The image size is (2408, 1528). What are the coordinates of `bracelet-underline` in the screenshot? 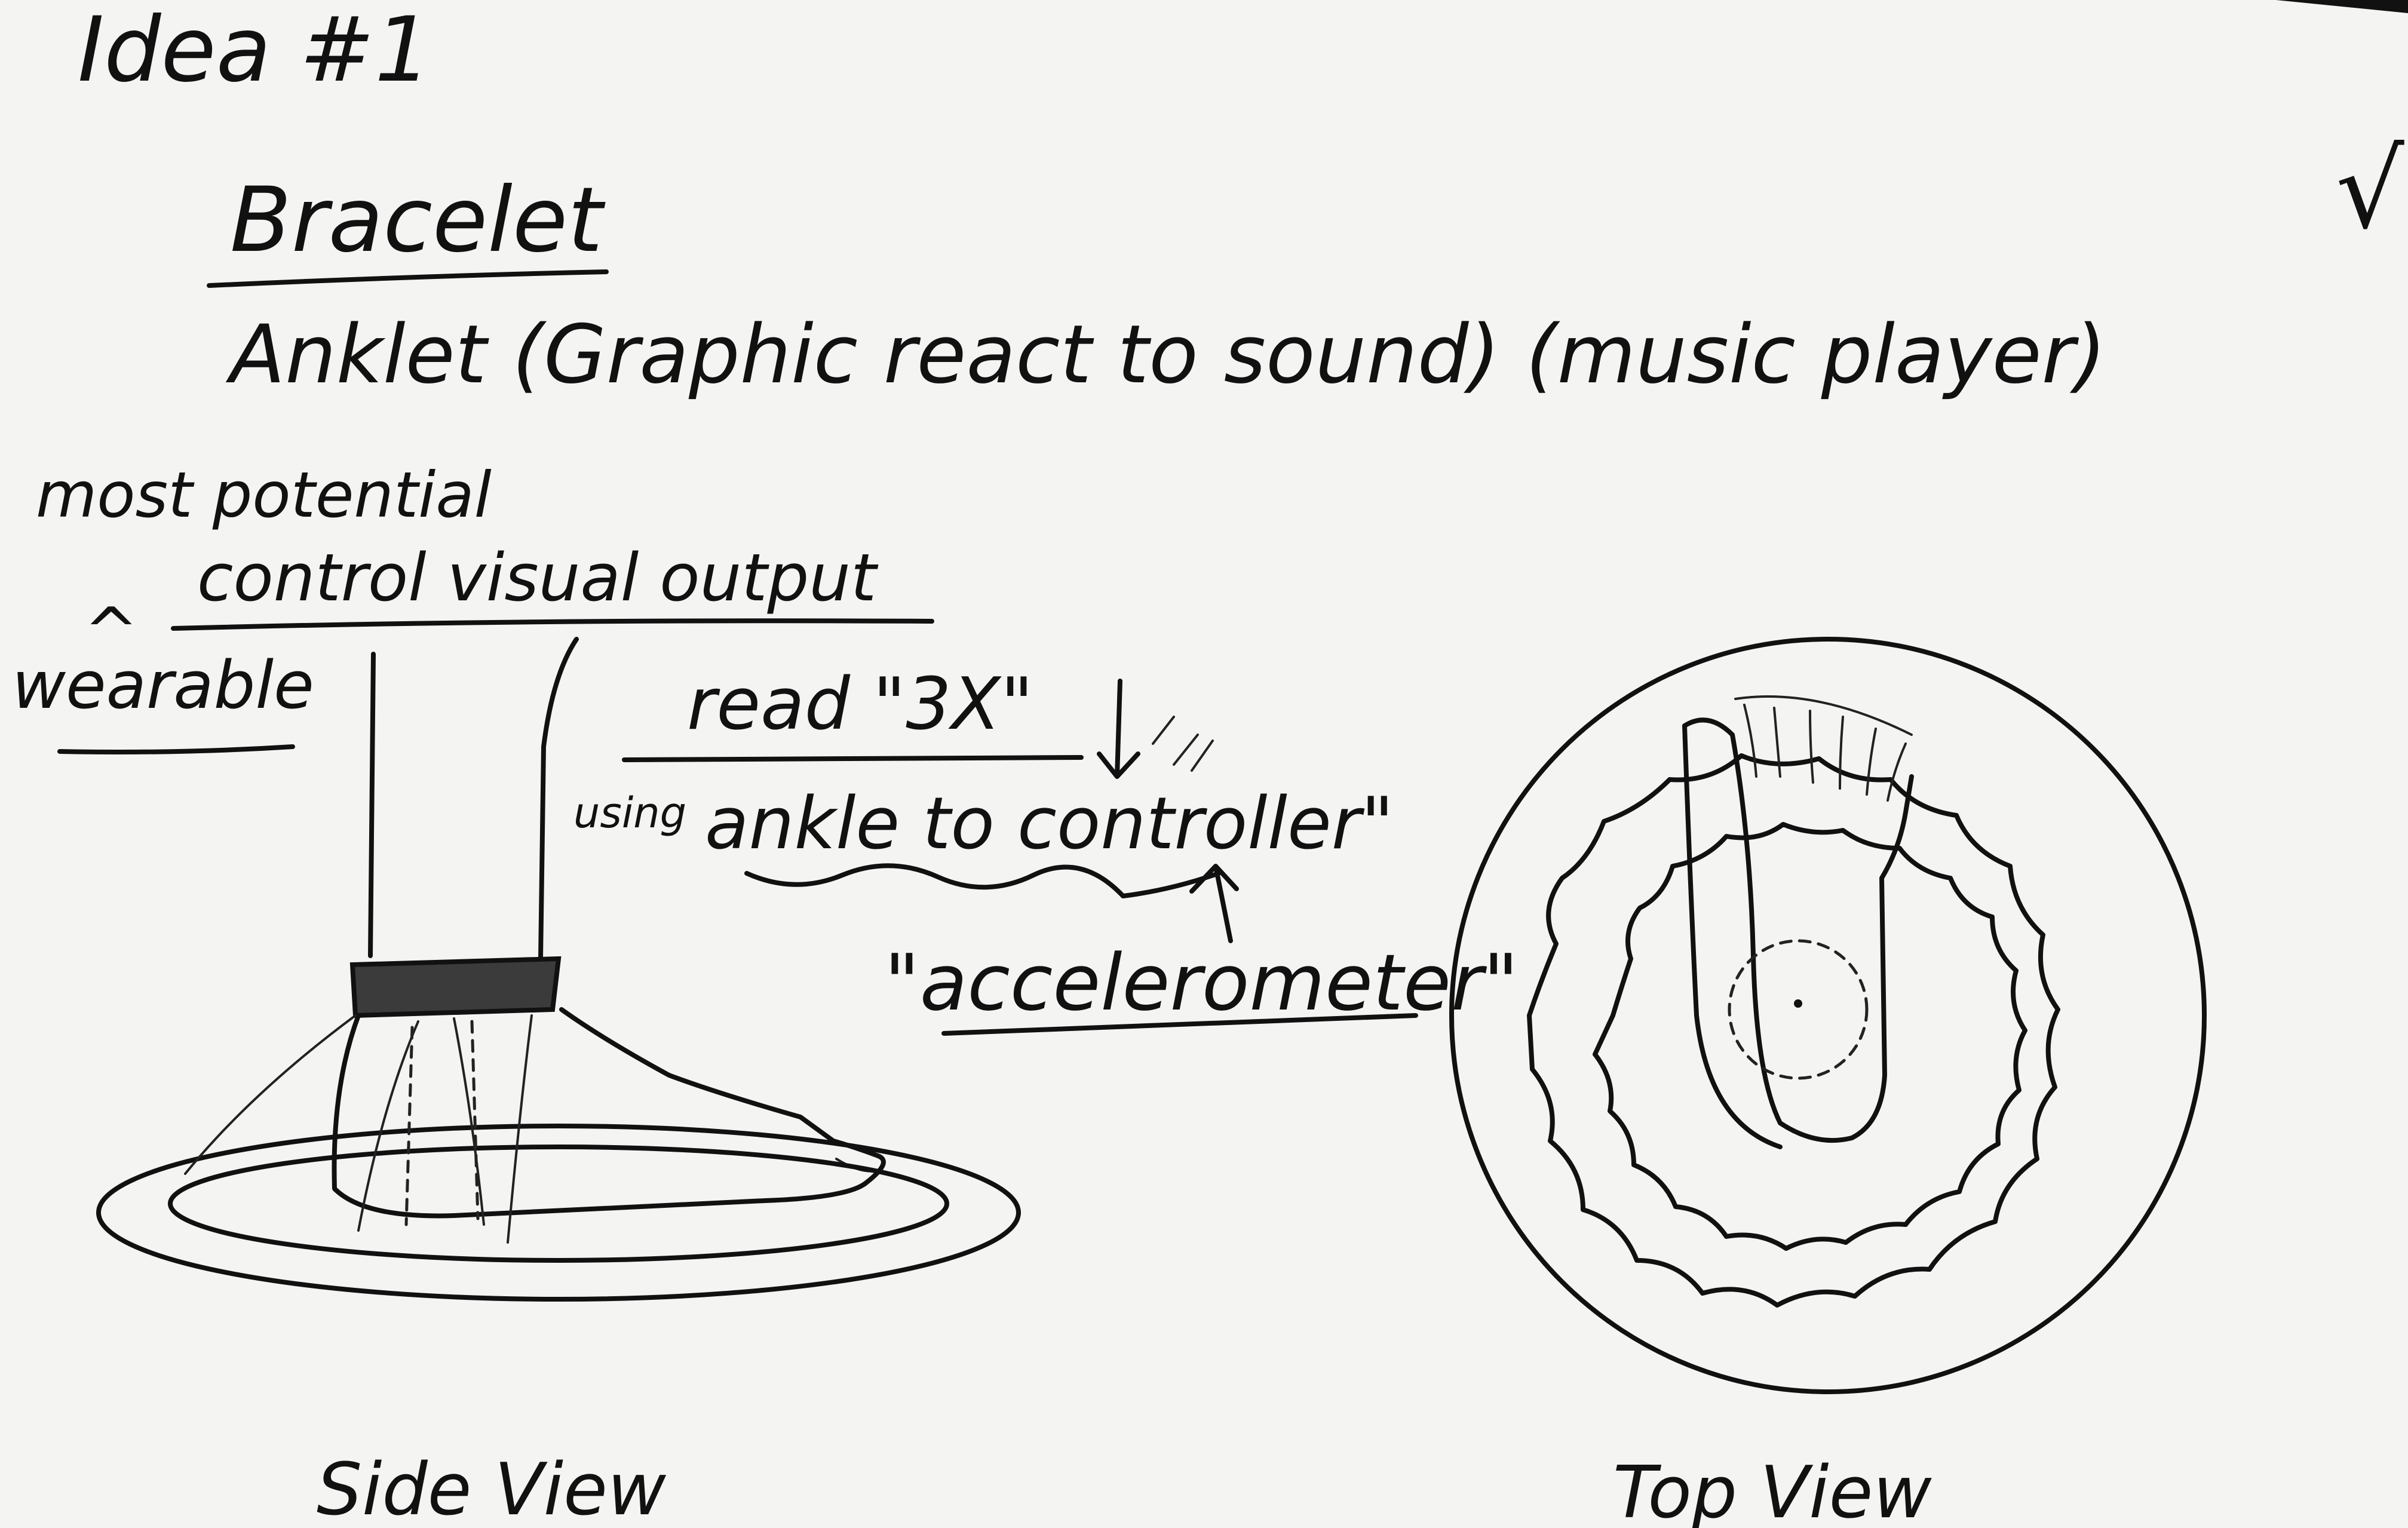 It's located at (408, 278).